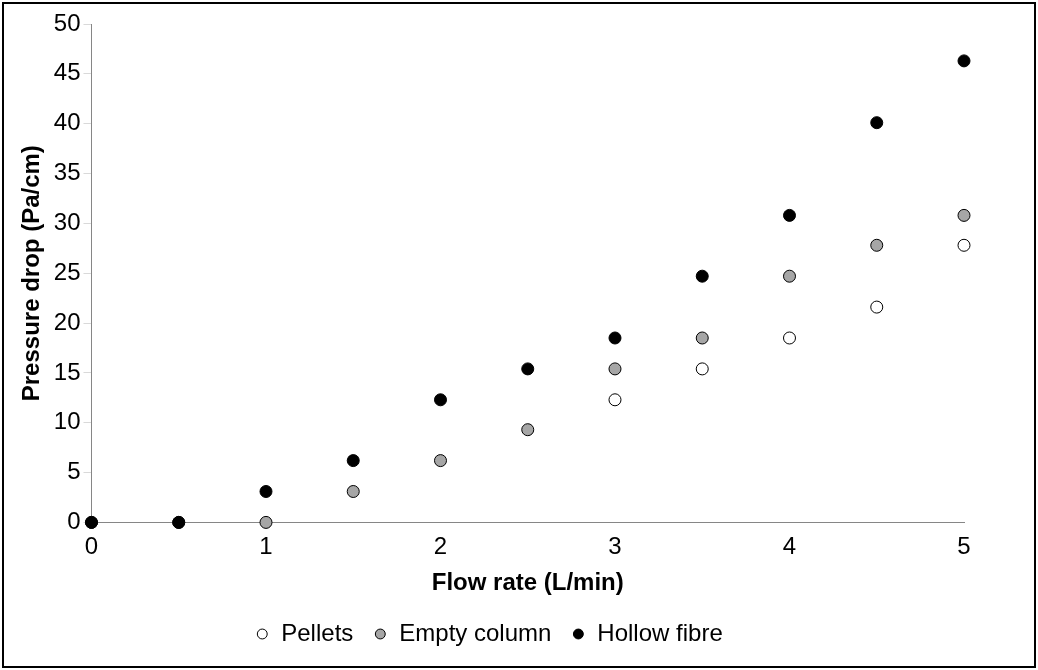  What do you see at coordinates (660, 632) in the screenshot?
I see `legend-label: Hollow fibre` at bounding box center [660, 632].